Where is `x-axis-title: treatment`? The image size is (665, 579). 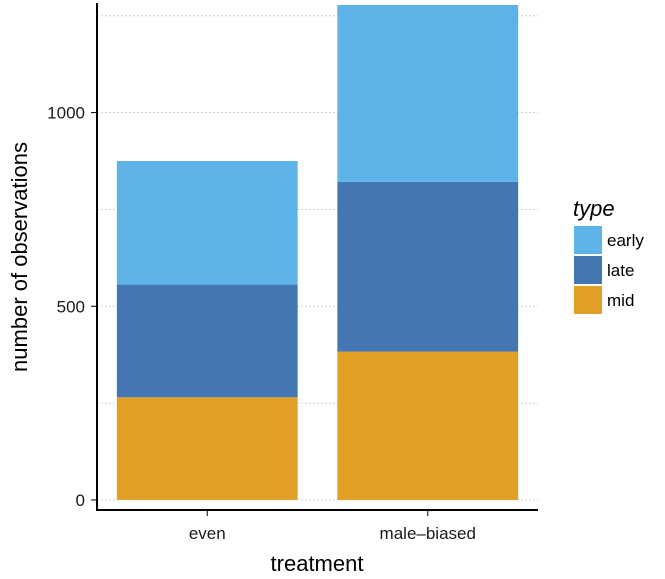
x-axis-title: treatment is located at coordinates (317, 563).